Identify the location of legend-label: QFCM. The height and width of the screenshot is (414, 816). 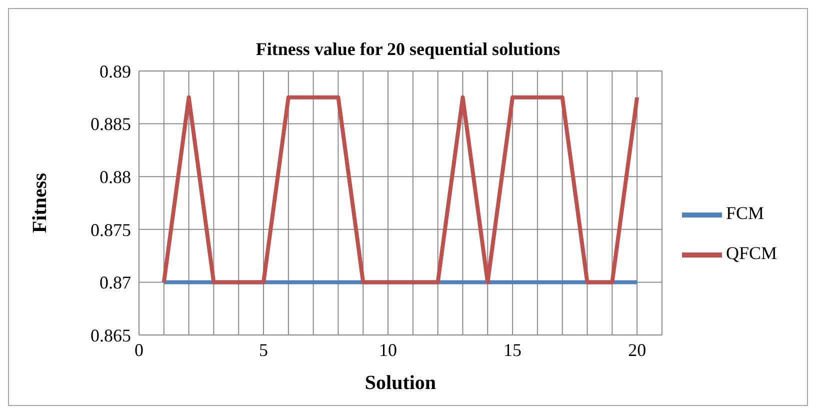
(751, 253).